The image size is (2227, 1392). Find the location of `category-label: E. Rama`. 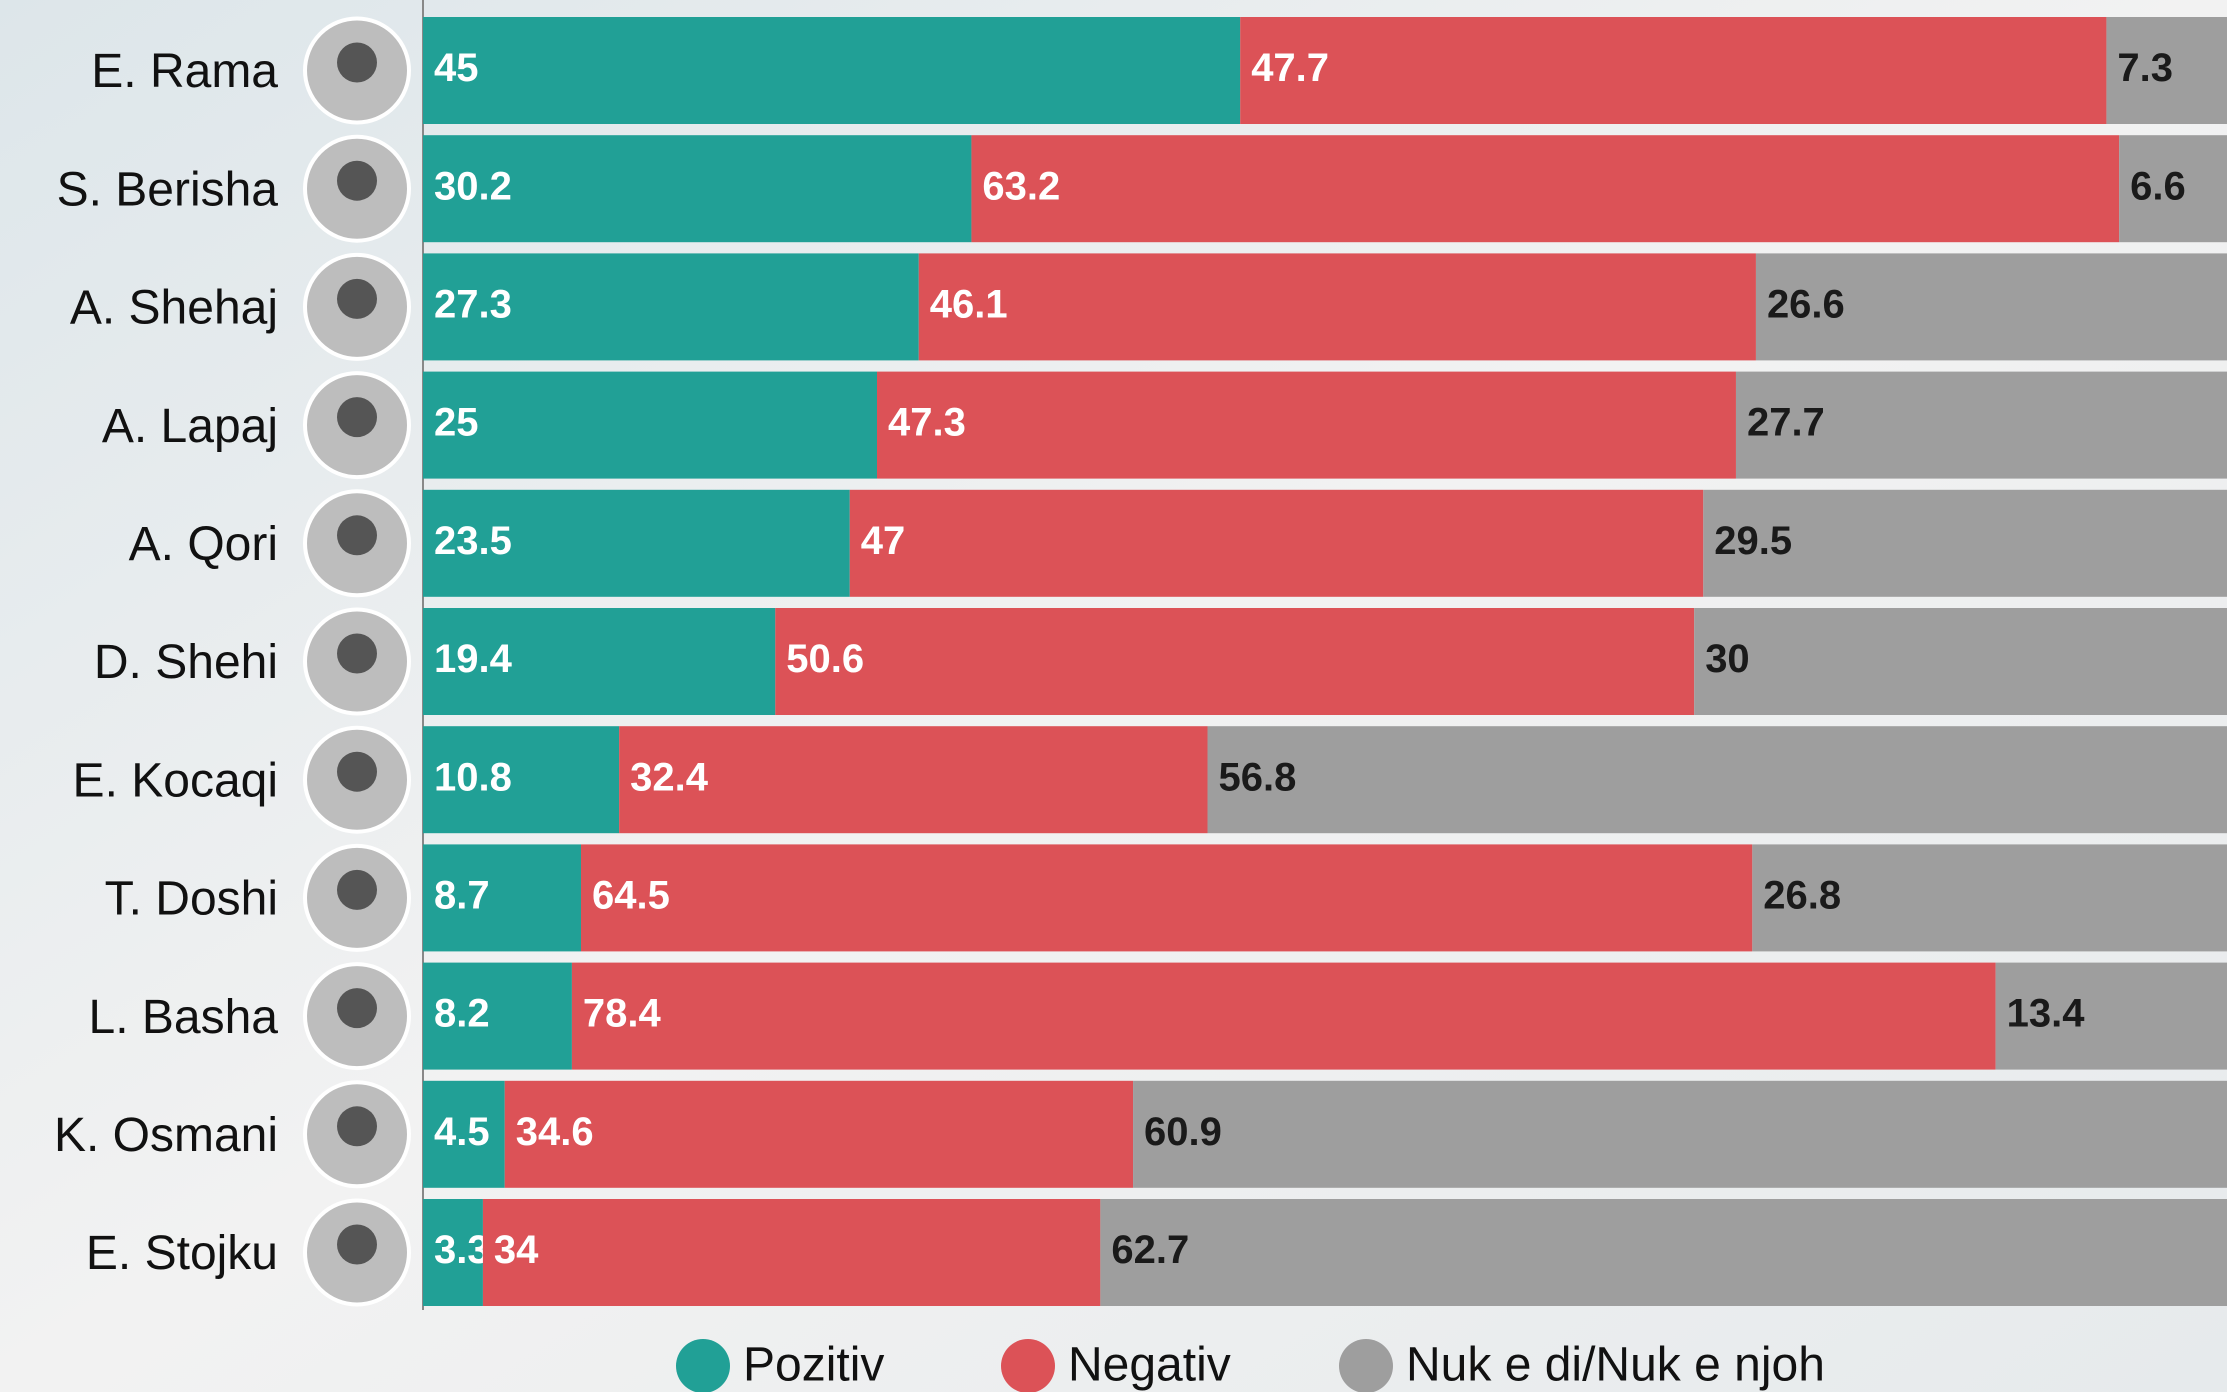

category-label: E. Rama is located at coordinates (184, 71).